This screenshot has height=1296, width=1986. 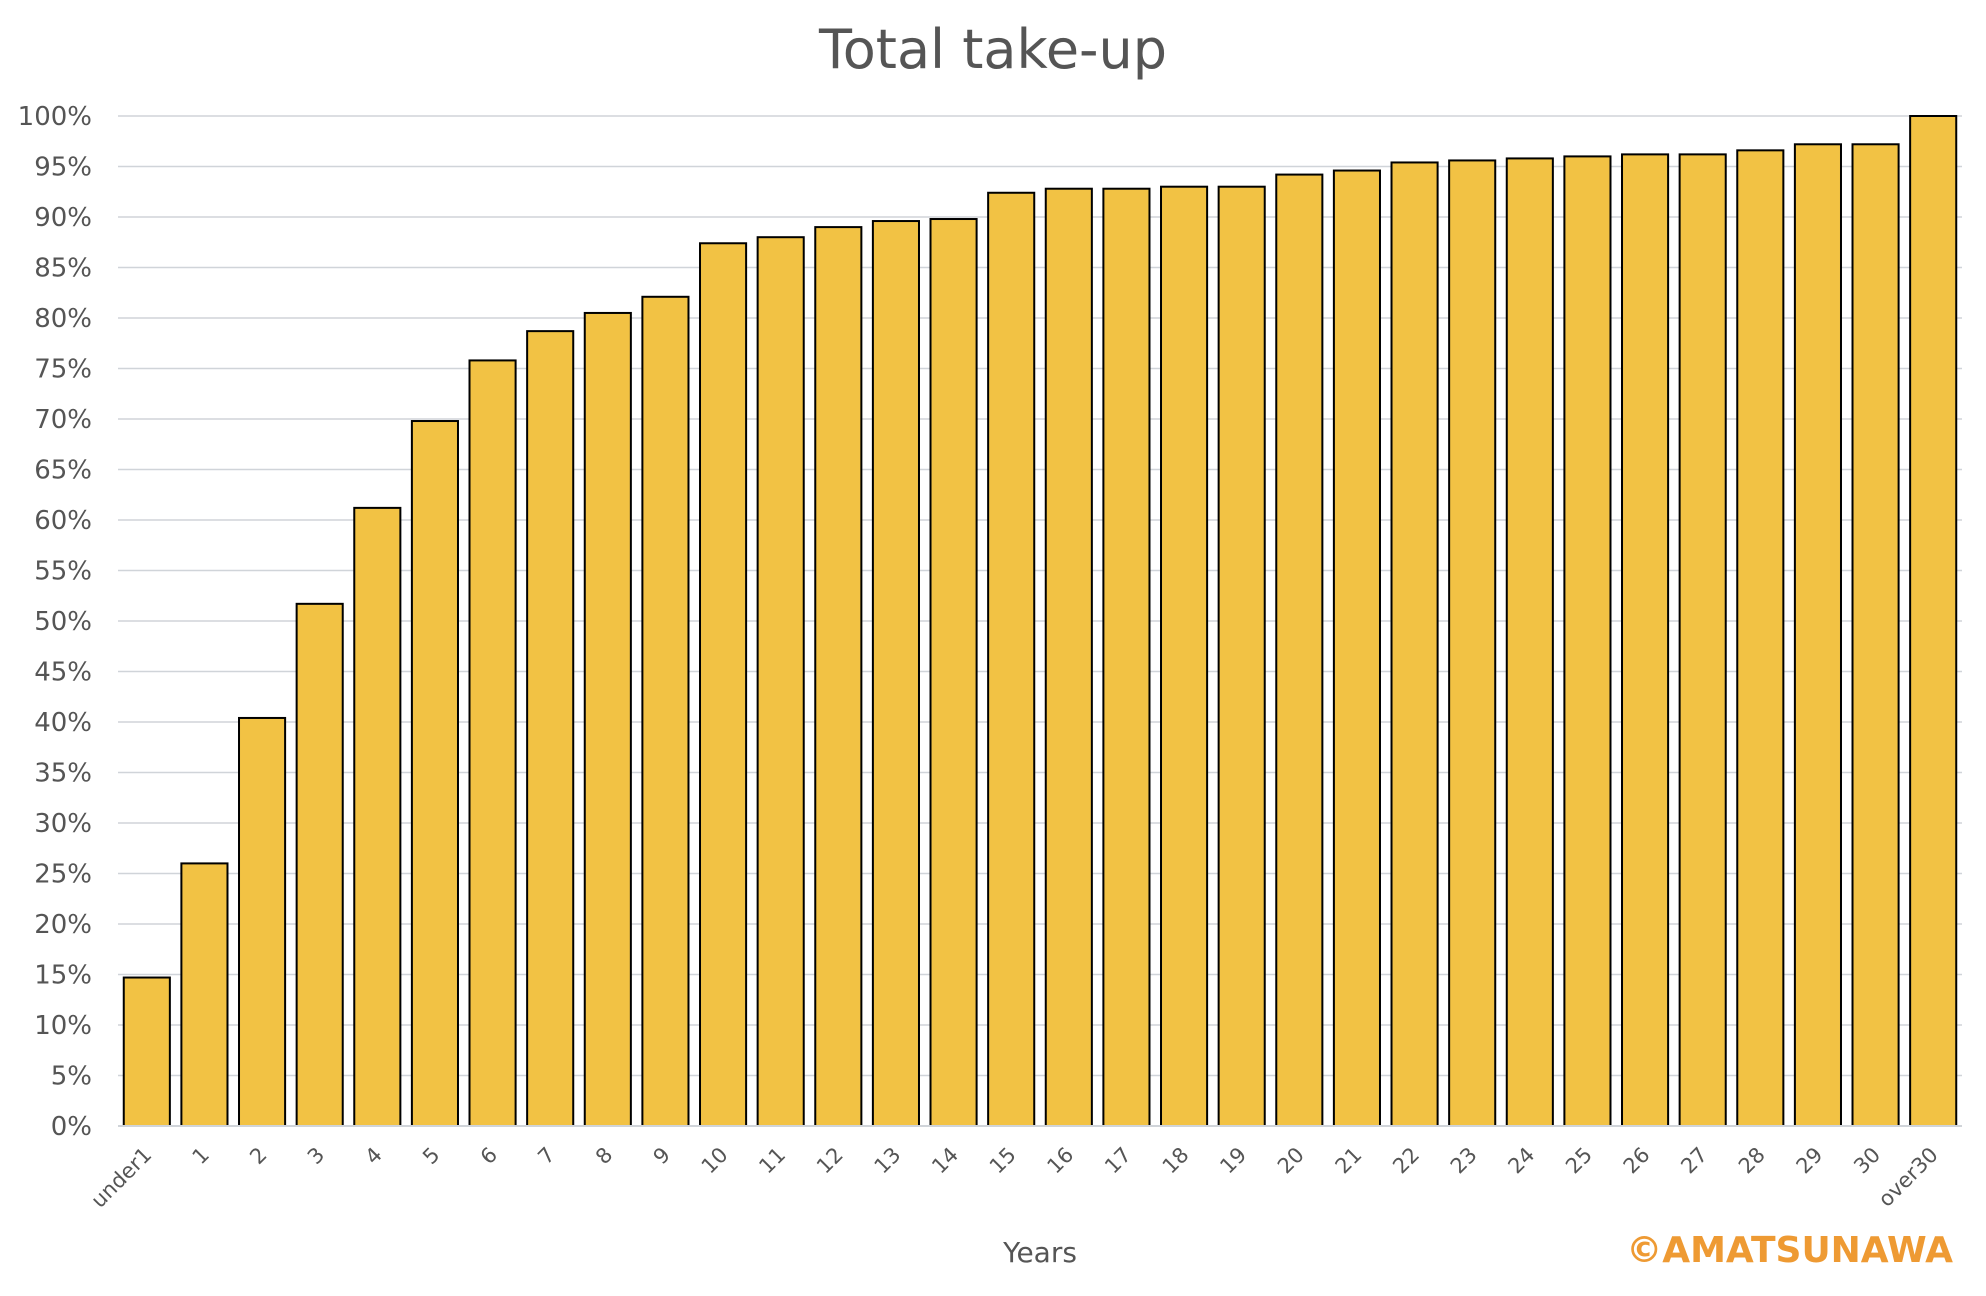 I want to click on x-tick-label: 27, so click(x=1694, y=1161).